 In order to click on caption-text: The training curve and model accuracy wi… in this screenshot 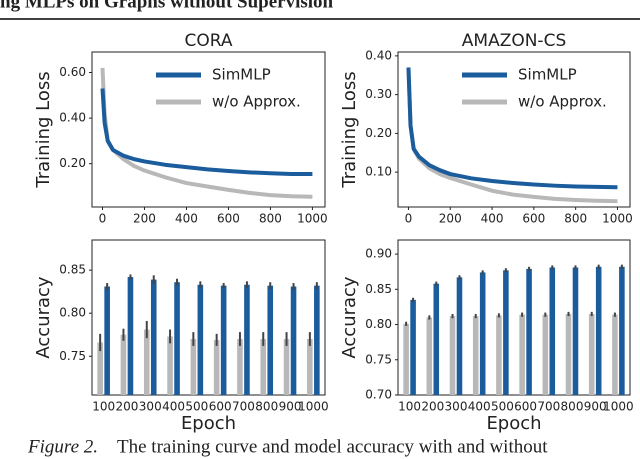, I will do `click(332, 446)`.